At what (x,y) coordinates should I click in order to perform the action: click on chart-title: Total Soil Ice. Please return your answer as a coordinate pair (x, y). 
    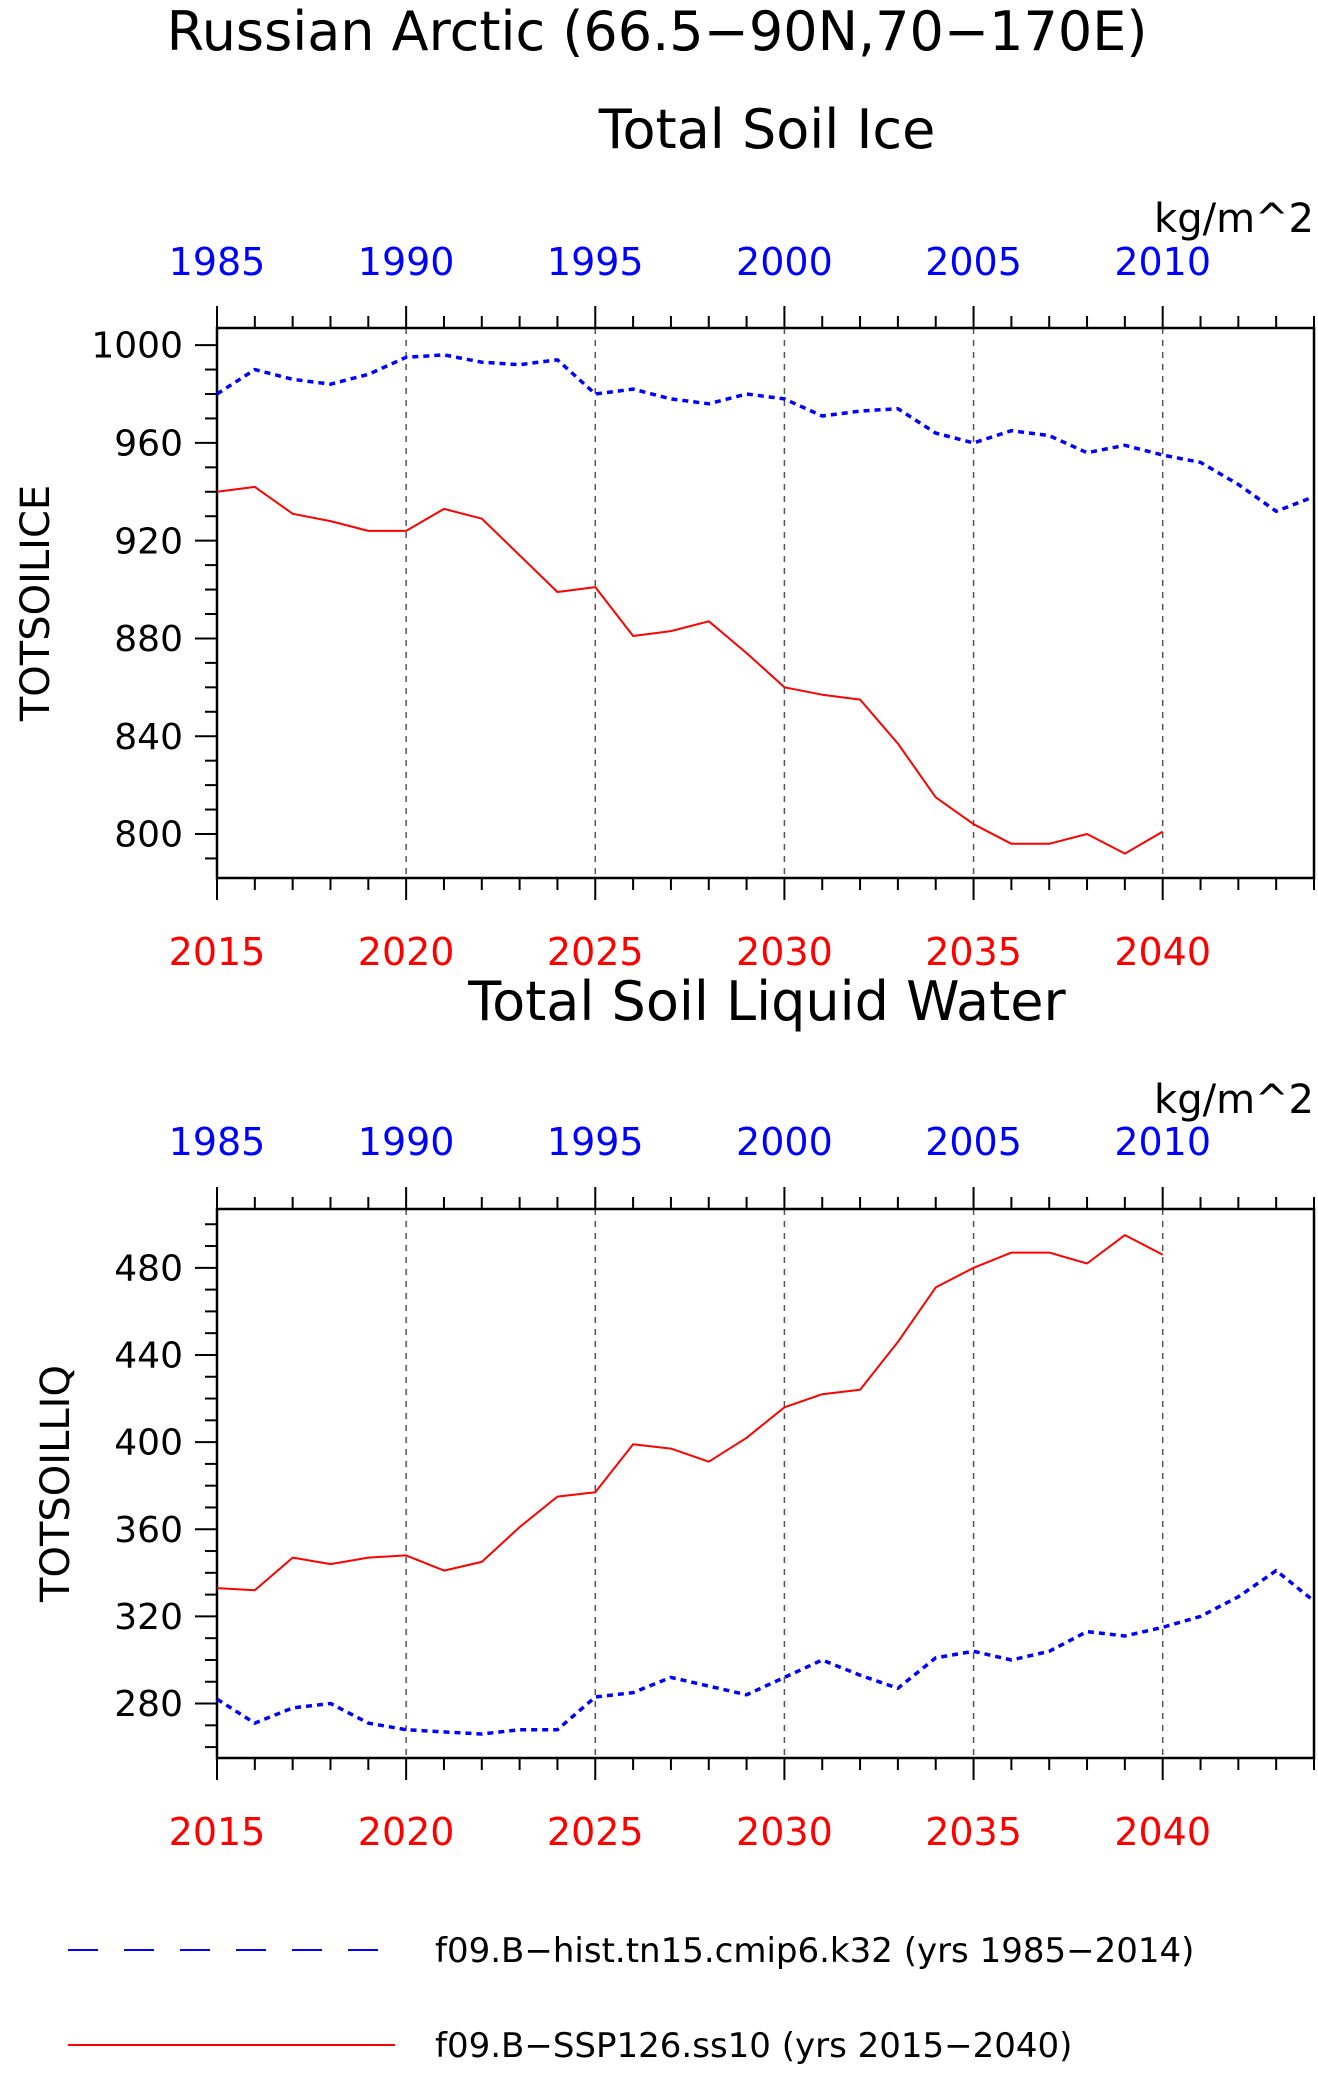
    Looking at the image, I should click on (767, 129).